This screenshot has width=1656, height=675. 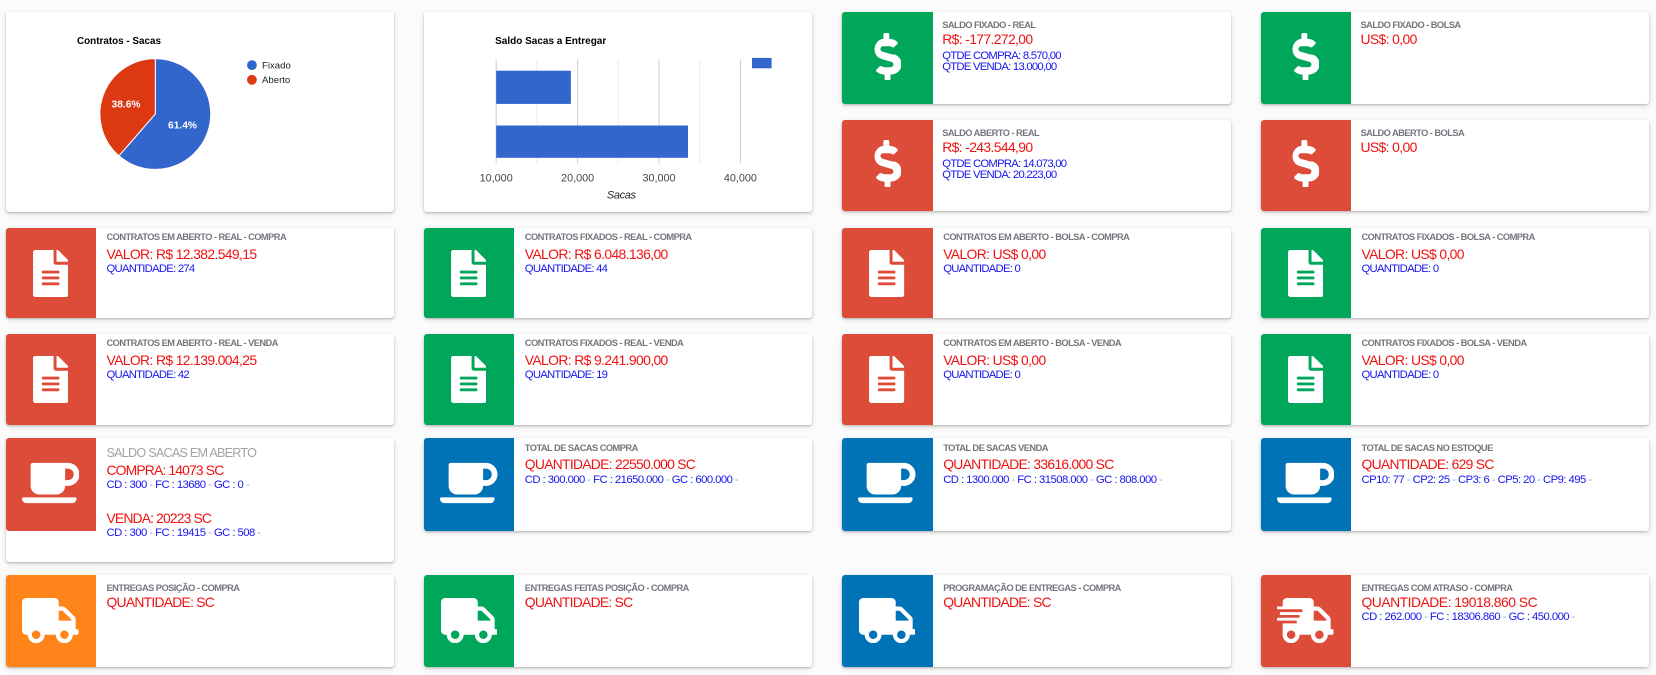 I want to click on svg-text: Fixado, so click(x=276, y=65).